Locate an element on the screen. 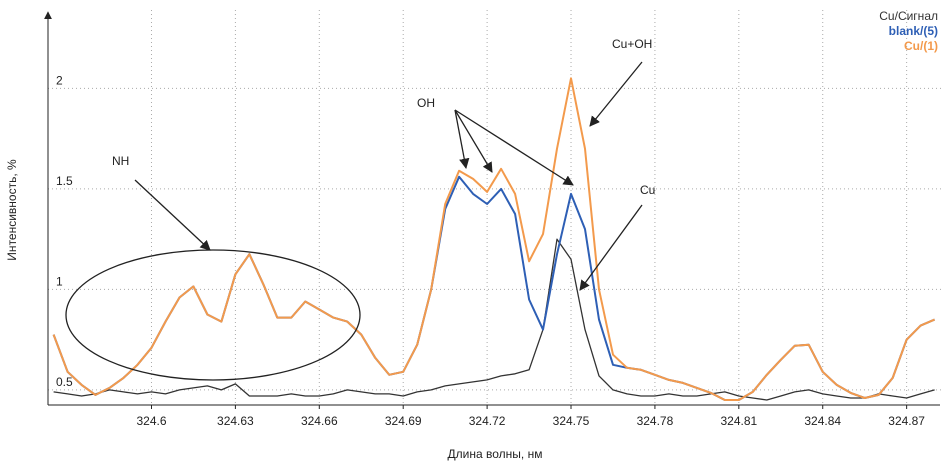 The height and width of the screenshot is (470, 943). annotation-ellipse is located at coordinates (213, 315).